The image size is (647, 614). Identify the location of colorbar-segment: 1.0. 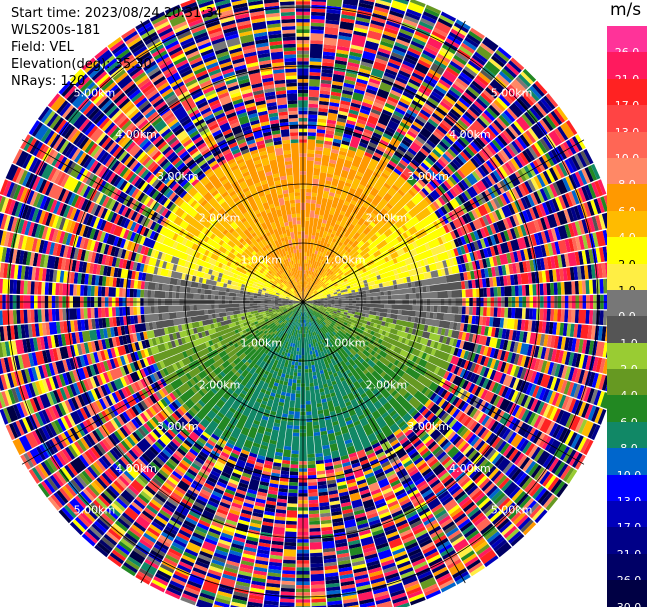
(627, 280).